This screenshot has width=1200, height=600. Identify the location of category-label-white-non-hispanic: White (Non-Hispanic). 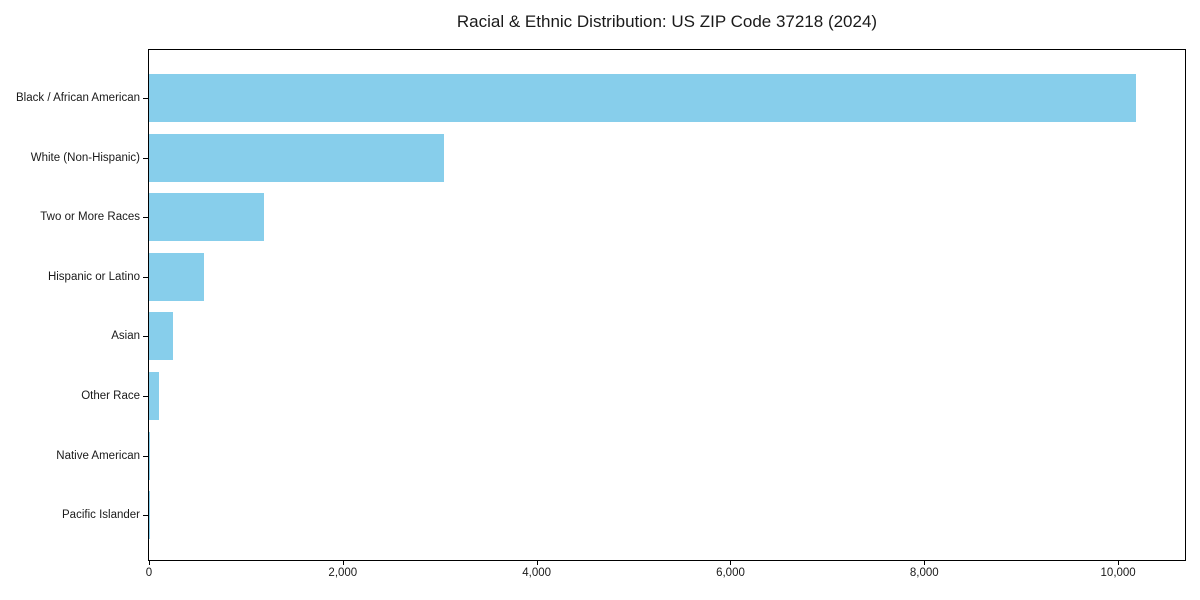
(85, 157).